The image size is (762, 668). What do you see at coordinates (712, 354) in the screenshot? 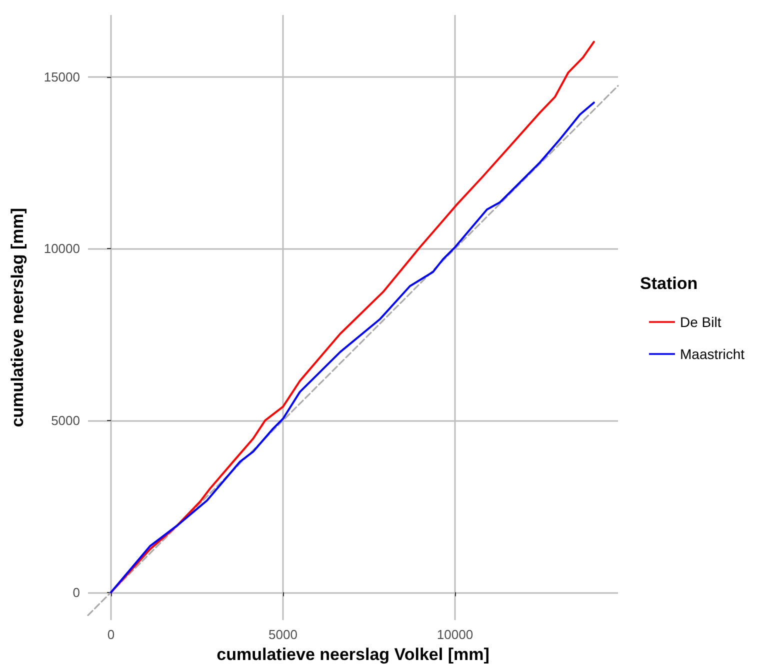
I see `legend-label: Maastricht` at bounding box center [712, 354].